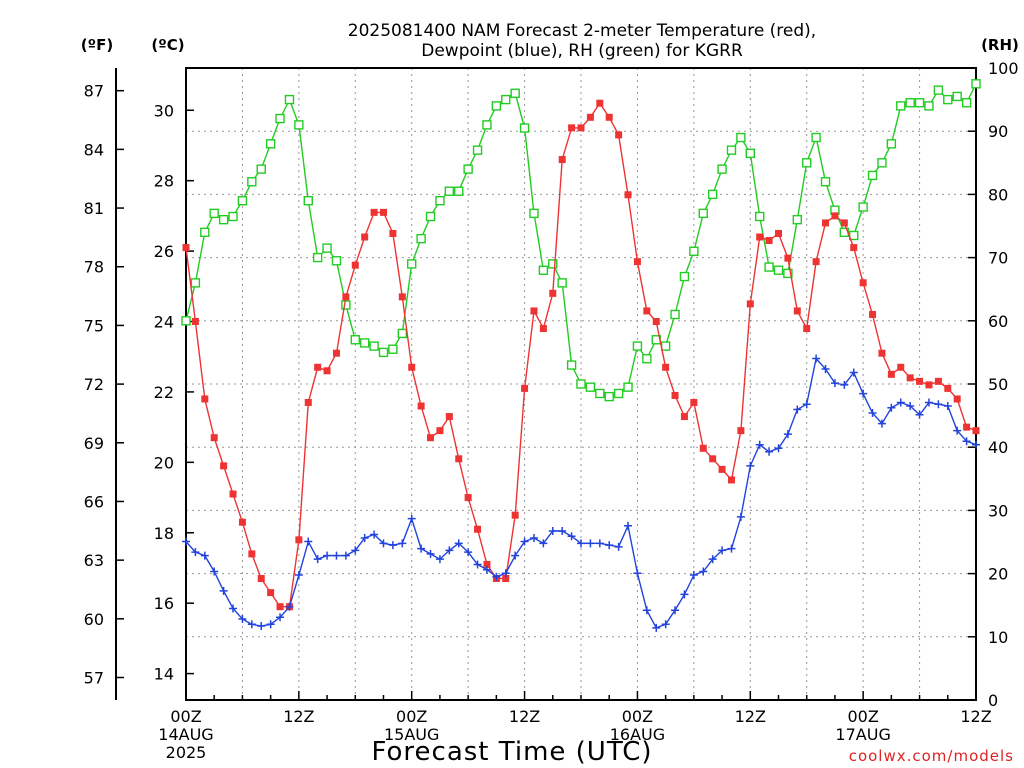 The image size is (1024, 768). I want to click on rh-tick-label: 60, so click(998, 321).